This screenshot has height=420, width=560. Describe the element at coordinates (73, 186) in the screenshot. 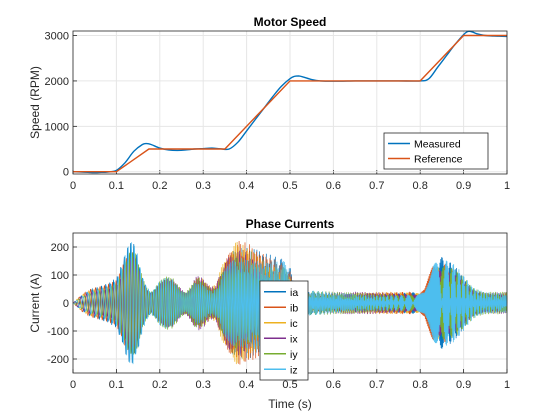

I see `chart1-x-tick-label: 0` at that location.